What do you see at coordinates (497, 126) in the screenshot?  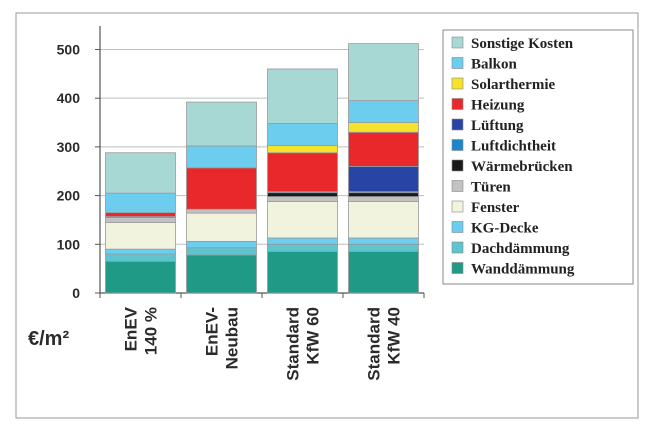 I see `legend-label: Lüftung` at bounding box center [497, 126].